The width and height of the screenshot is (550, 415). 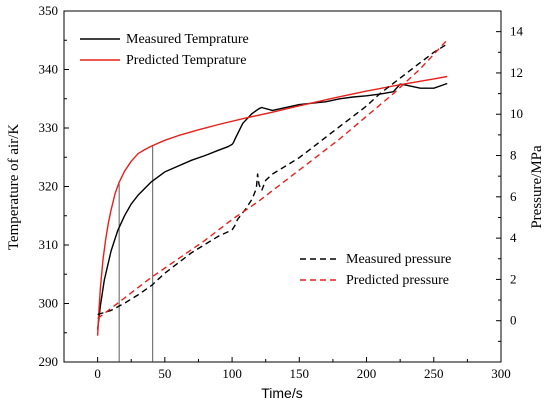 What do you see at coordinates (501, 373) in the screenshot?
I see `x-tick-label: 300` at bounding box center [501, 373].